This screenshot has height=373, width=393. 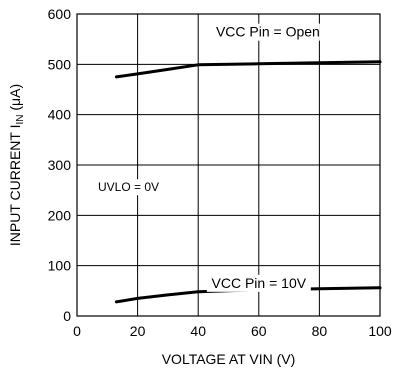 I want to click on x-tick-label: 0, so click(x=77, y=331).